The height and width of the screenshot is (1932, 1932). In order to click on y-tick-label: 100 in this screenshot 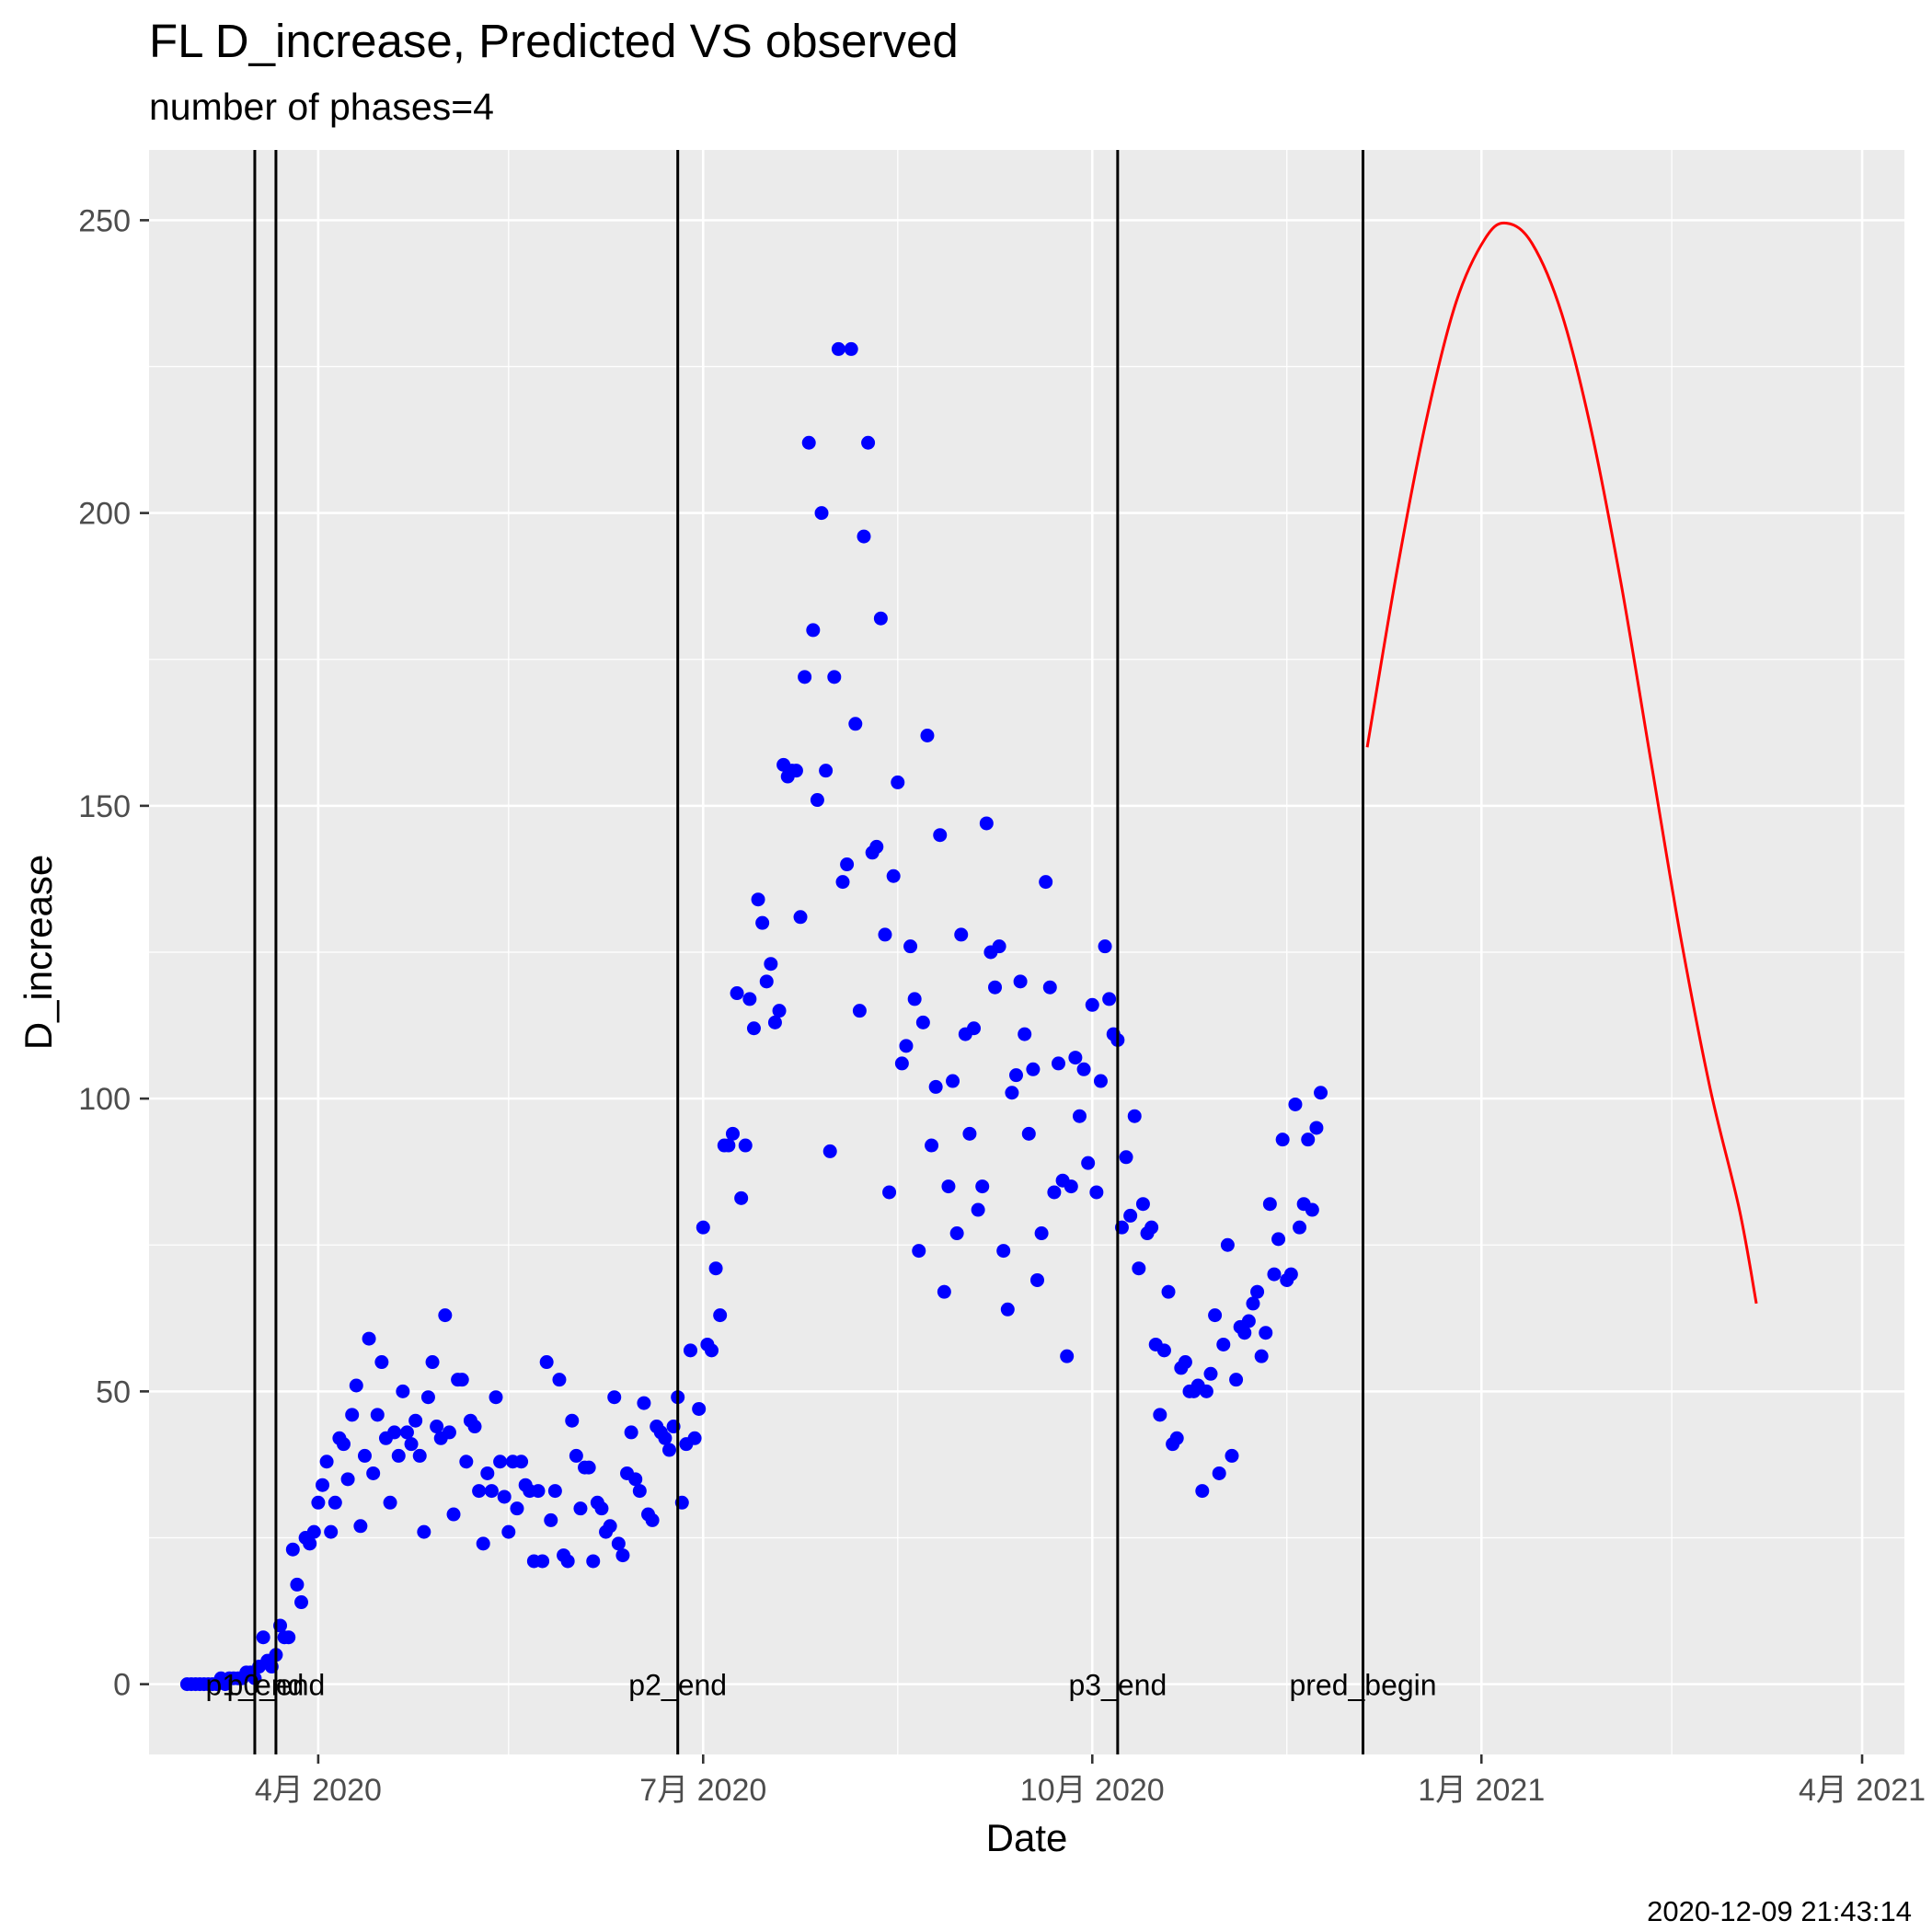, I will do `click(104, 1099)`.